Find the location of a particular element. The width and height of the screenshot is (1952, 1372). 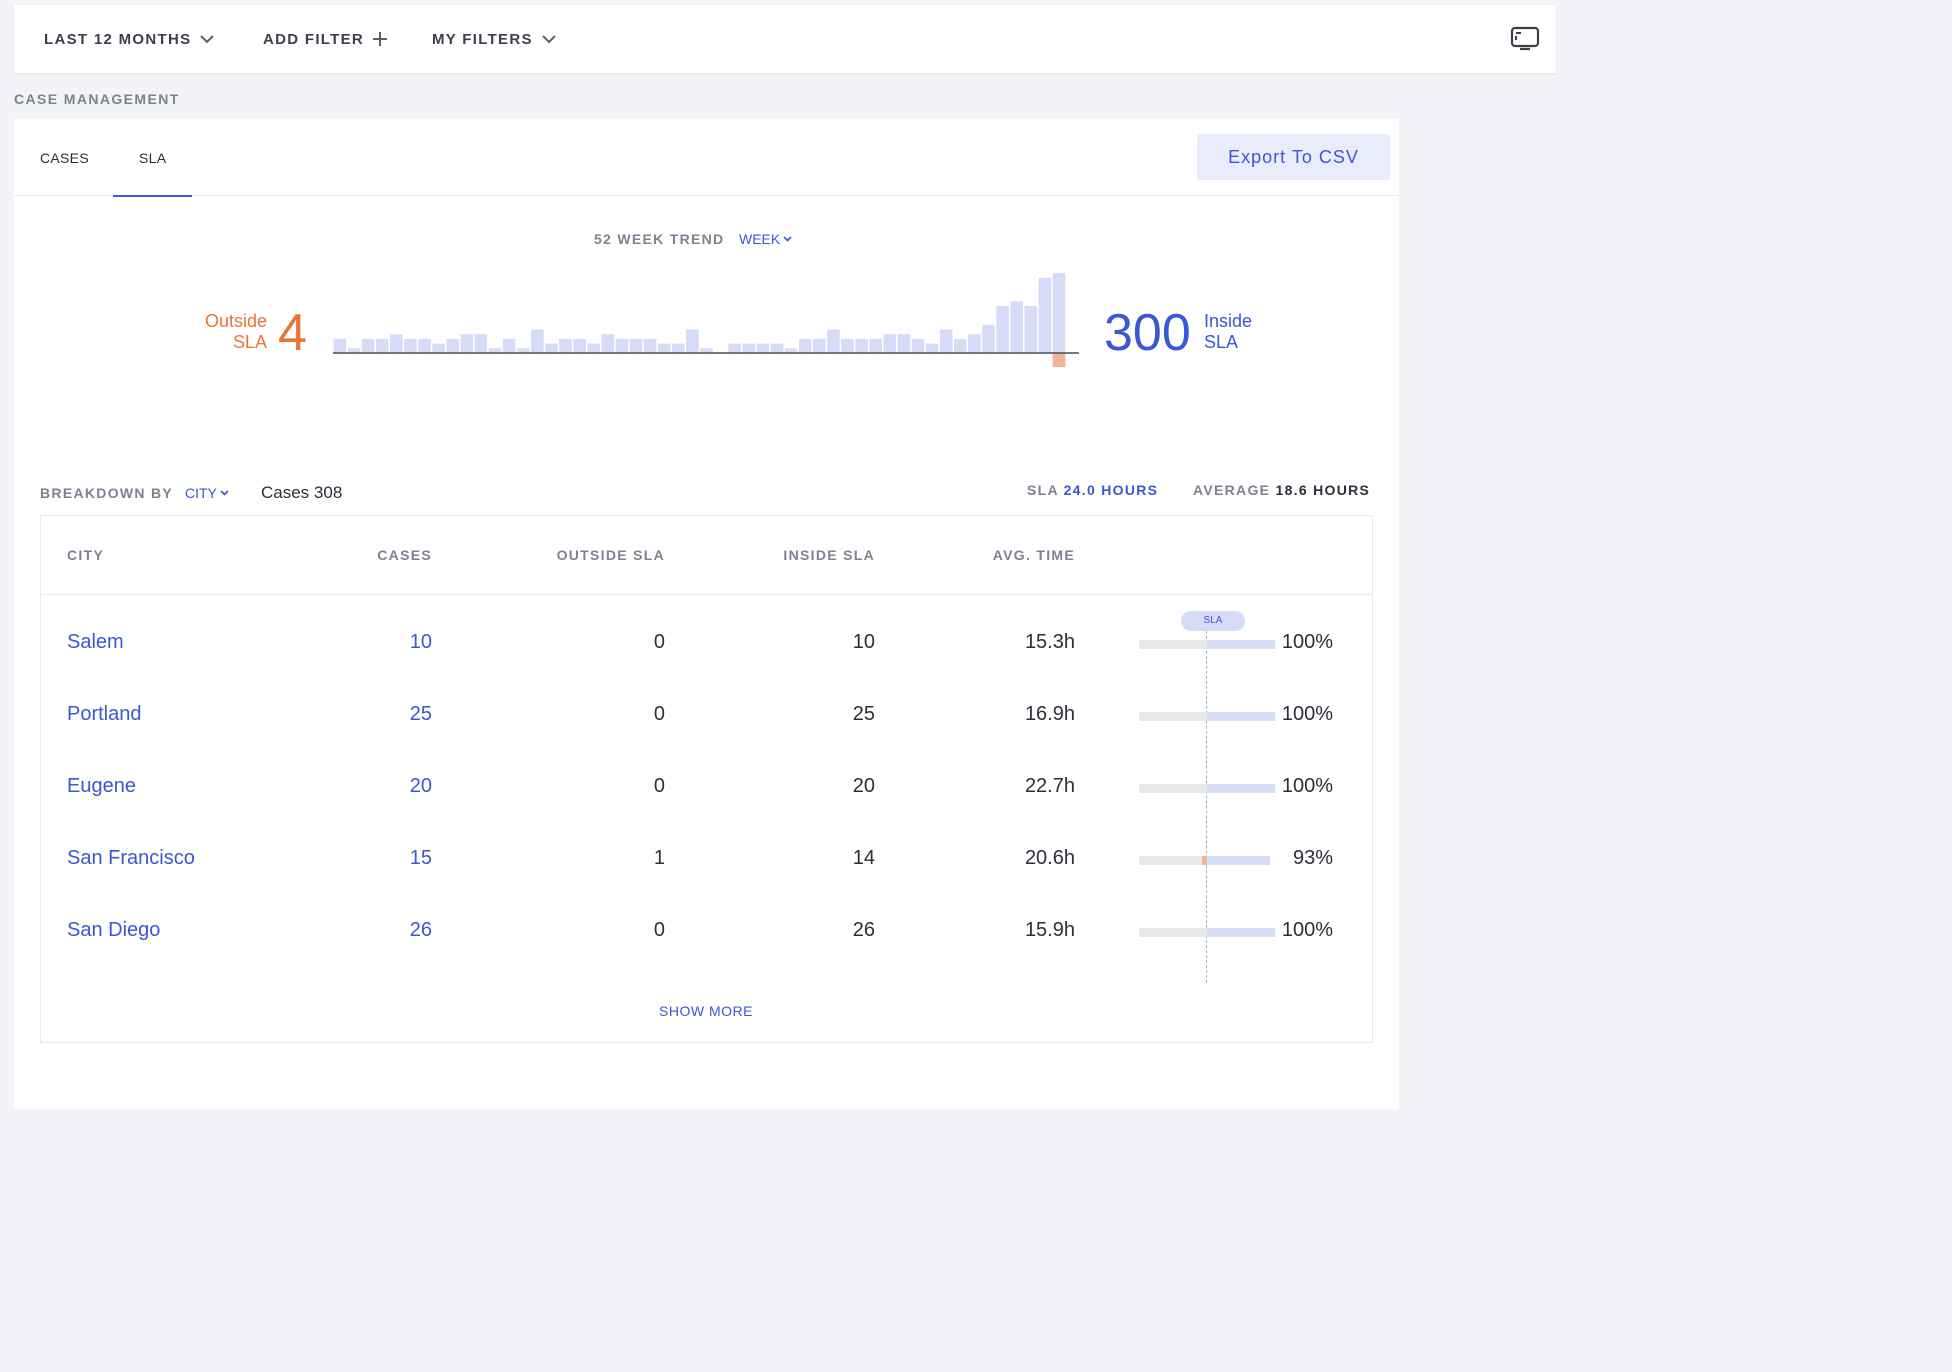

sla-threshold-line is located at coordinates (1206, 807).